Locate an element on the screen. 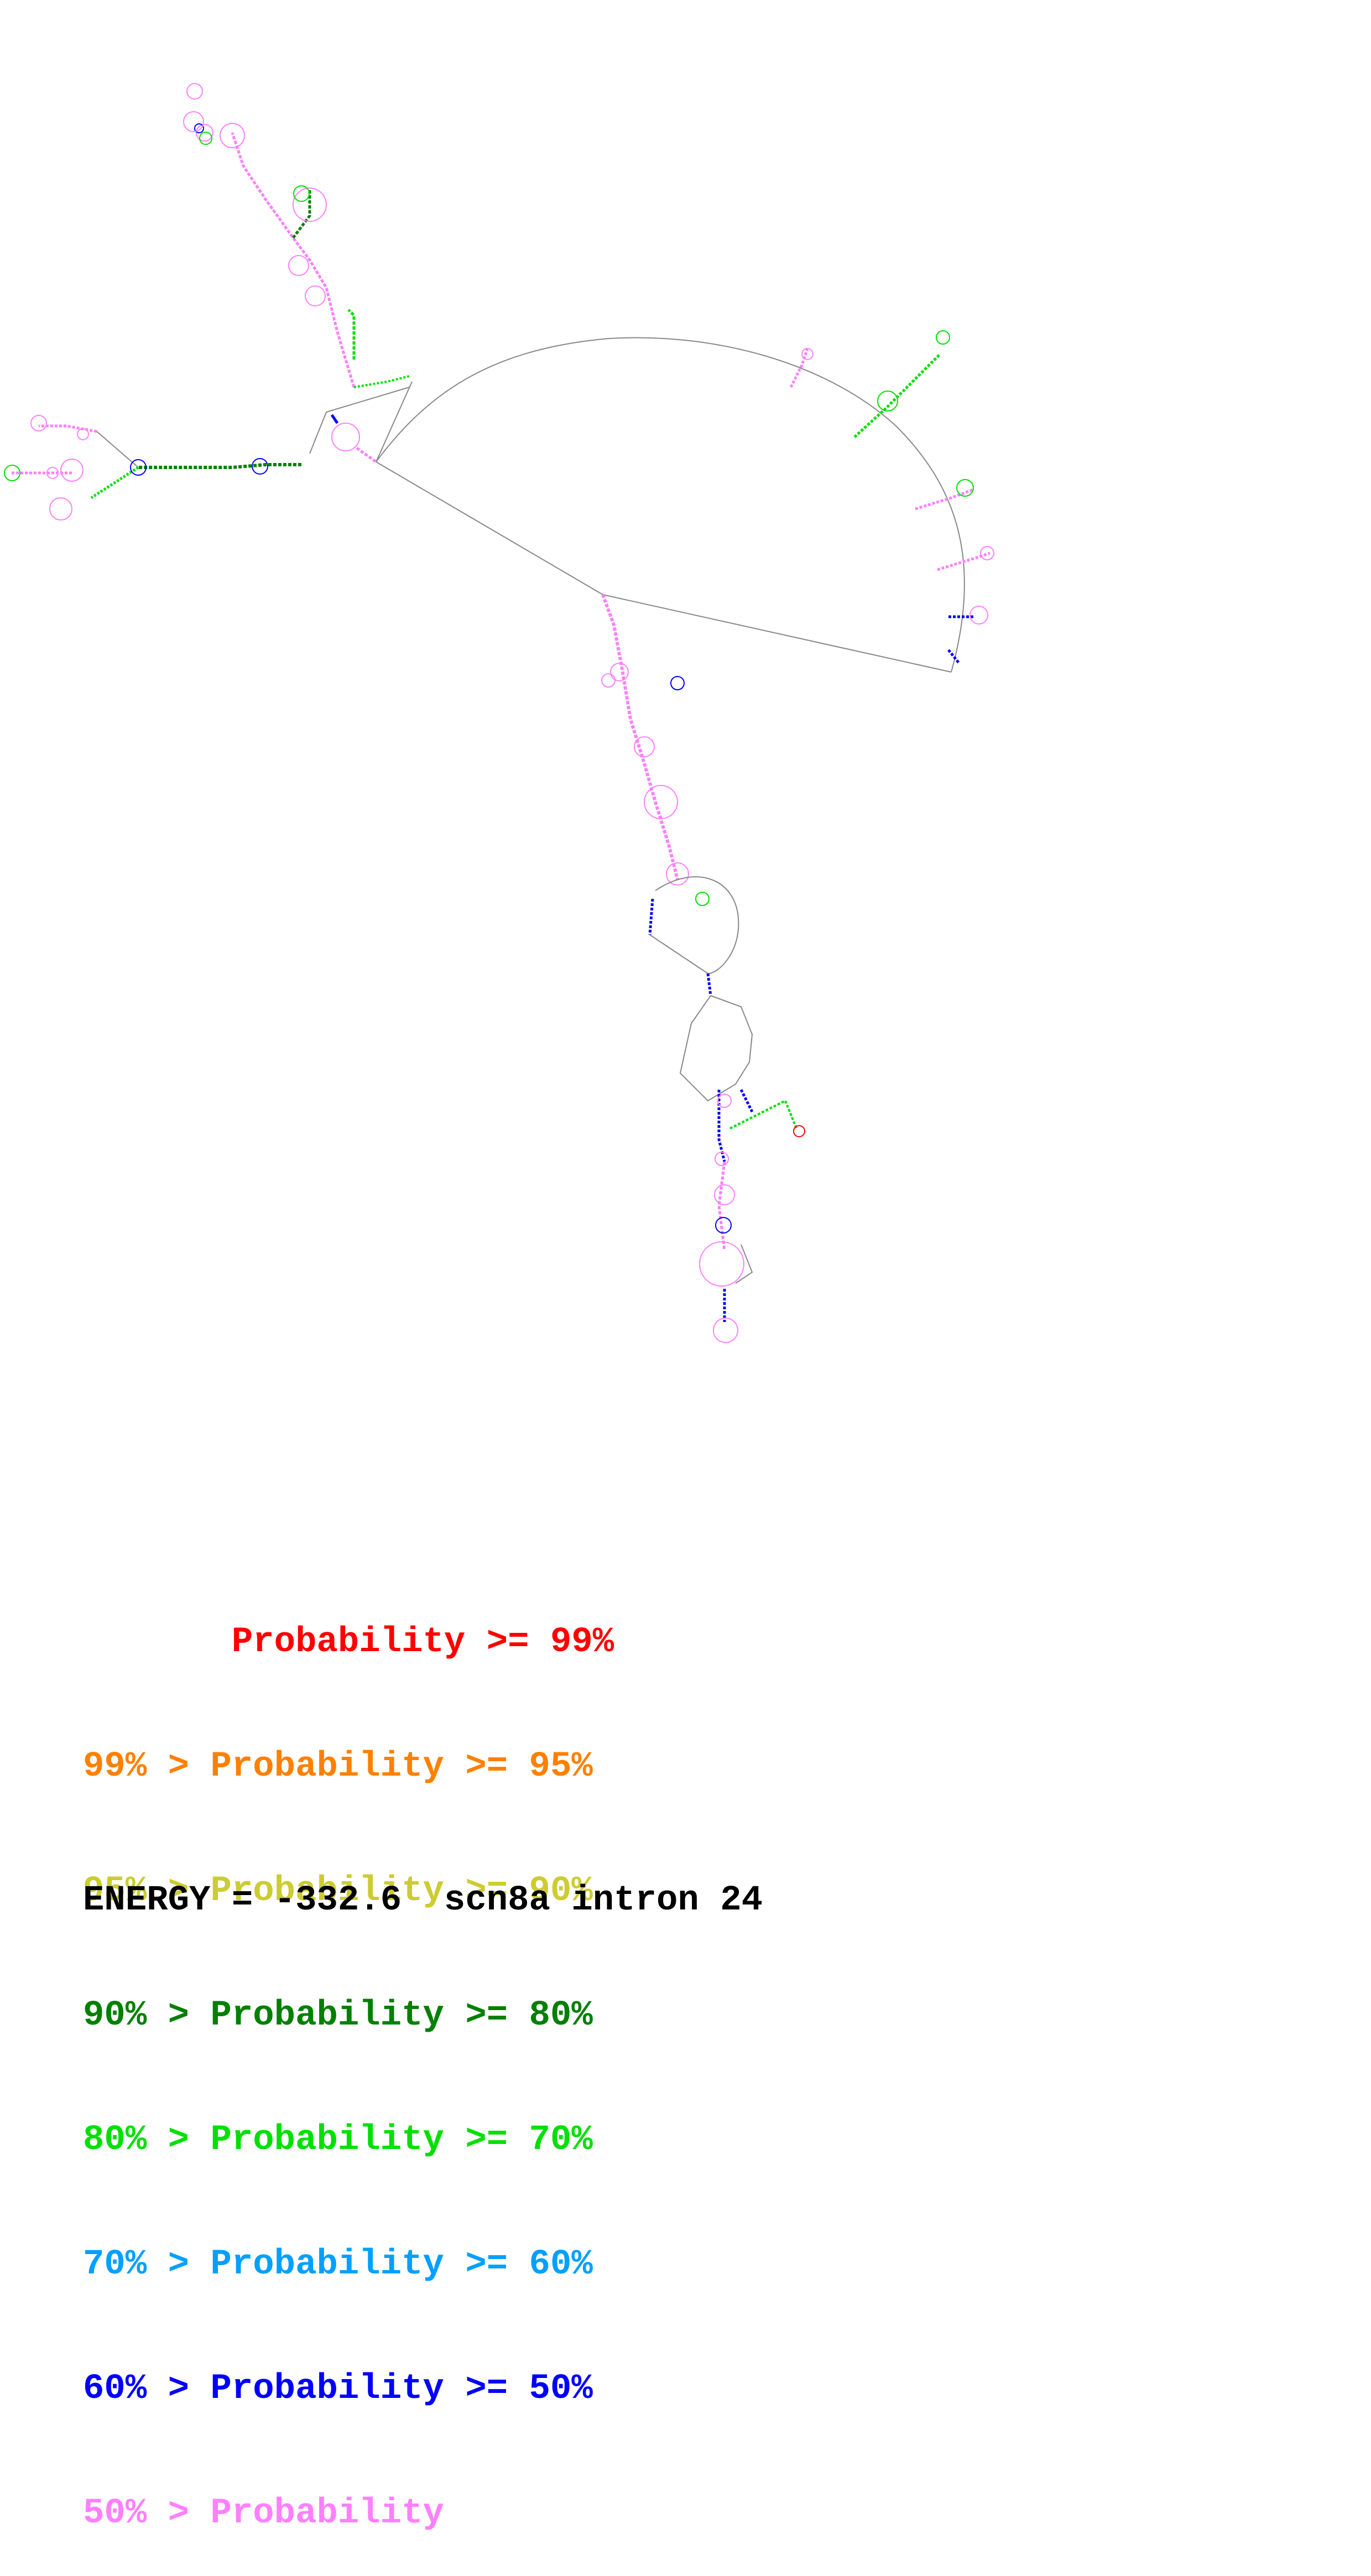 The image size is (1371, 2576). legend-row-60: 70% > Probability >= 60% is located at coordinates (338, 2265).